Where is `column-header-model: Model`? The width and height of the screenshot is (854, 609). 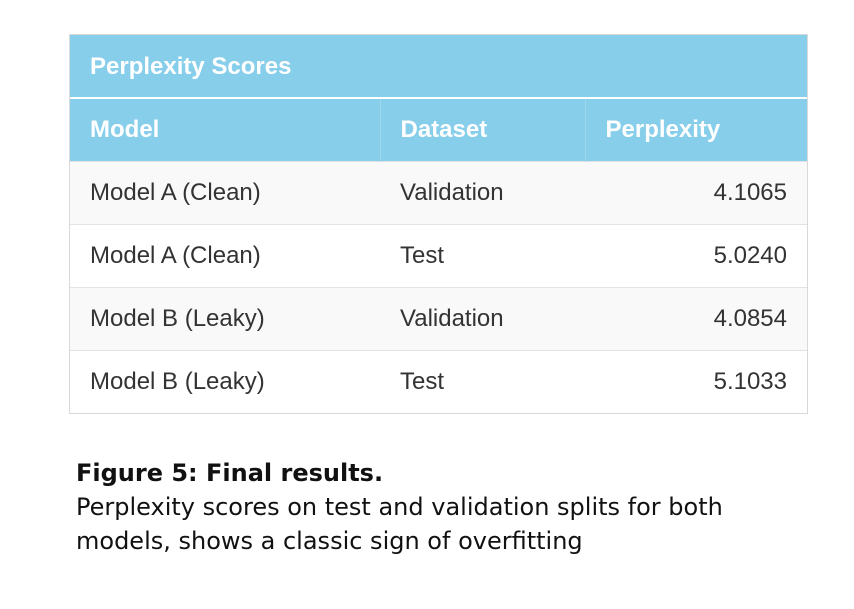 column-header-model: Model is located at coordinates (225, 130).